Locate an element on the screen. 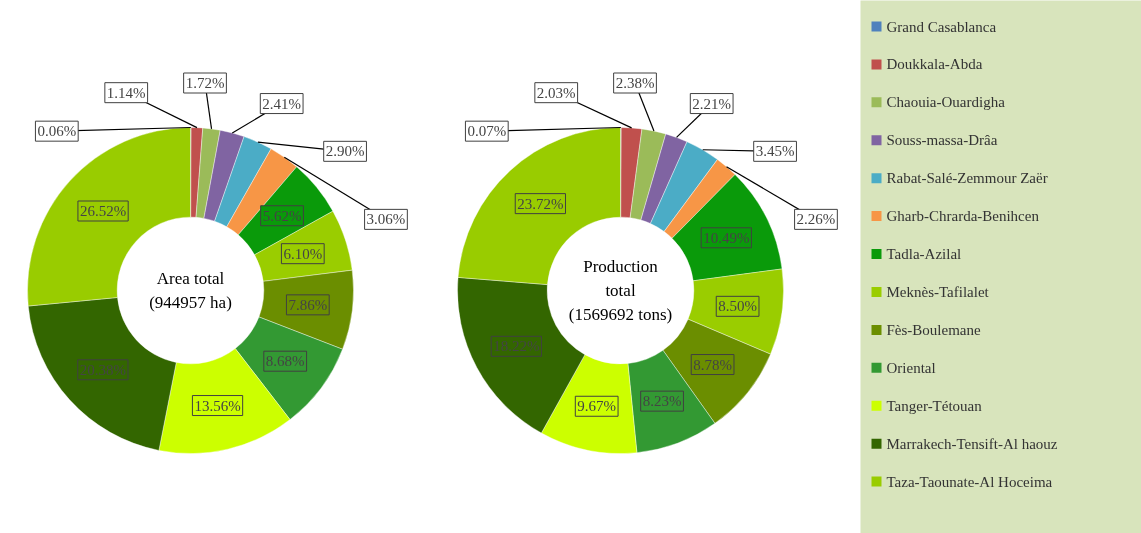 This screenshot has width=1141, height=533. data-label: 2.21% is located at coordinates (712, 103).